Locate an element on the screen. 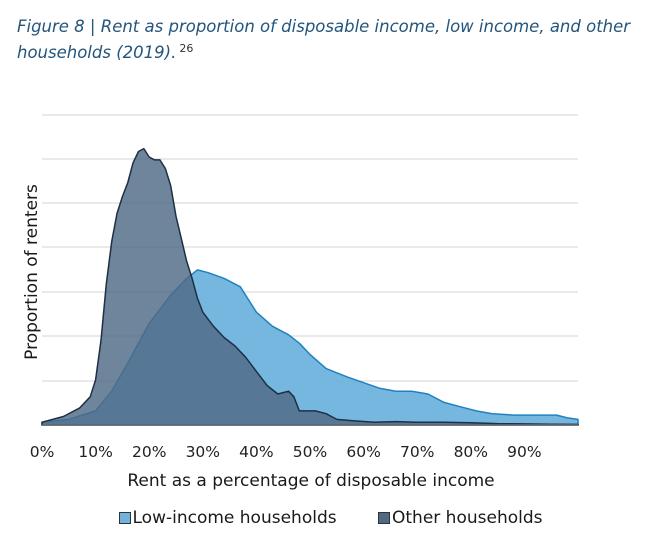  footnote-marker: 26 is located at coordinates (186, 48).